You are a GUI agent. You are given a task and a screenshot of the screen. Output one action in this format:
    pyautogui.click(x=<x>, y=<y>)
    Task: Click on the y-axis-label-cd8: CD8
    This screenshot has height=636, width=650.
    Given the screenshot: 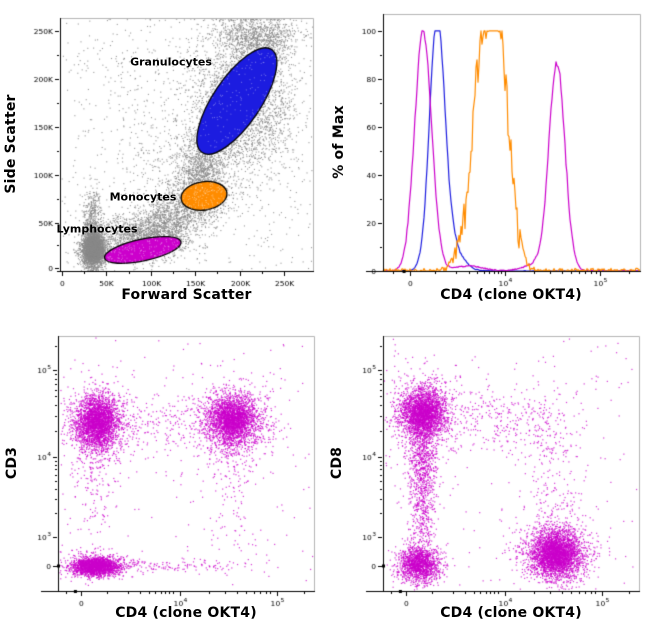 What is the action you would take?
    pyautogui.click(x=337, y=463)
    